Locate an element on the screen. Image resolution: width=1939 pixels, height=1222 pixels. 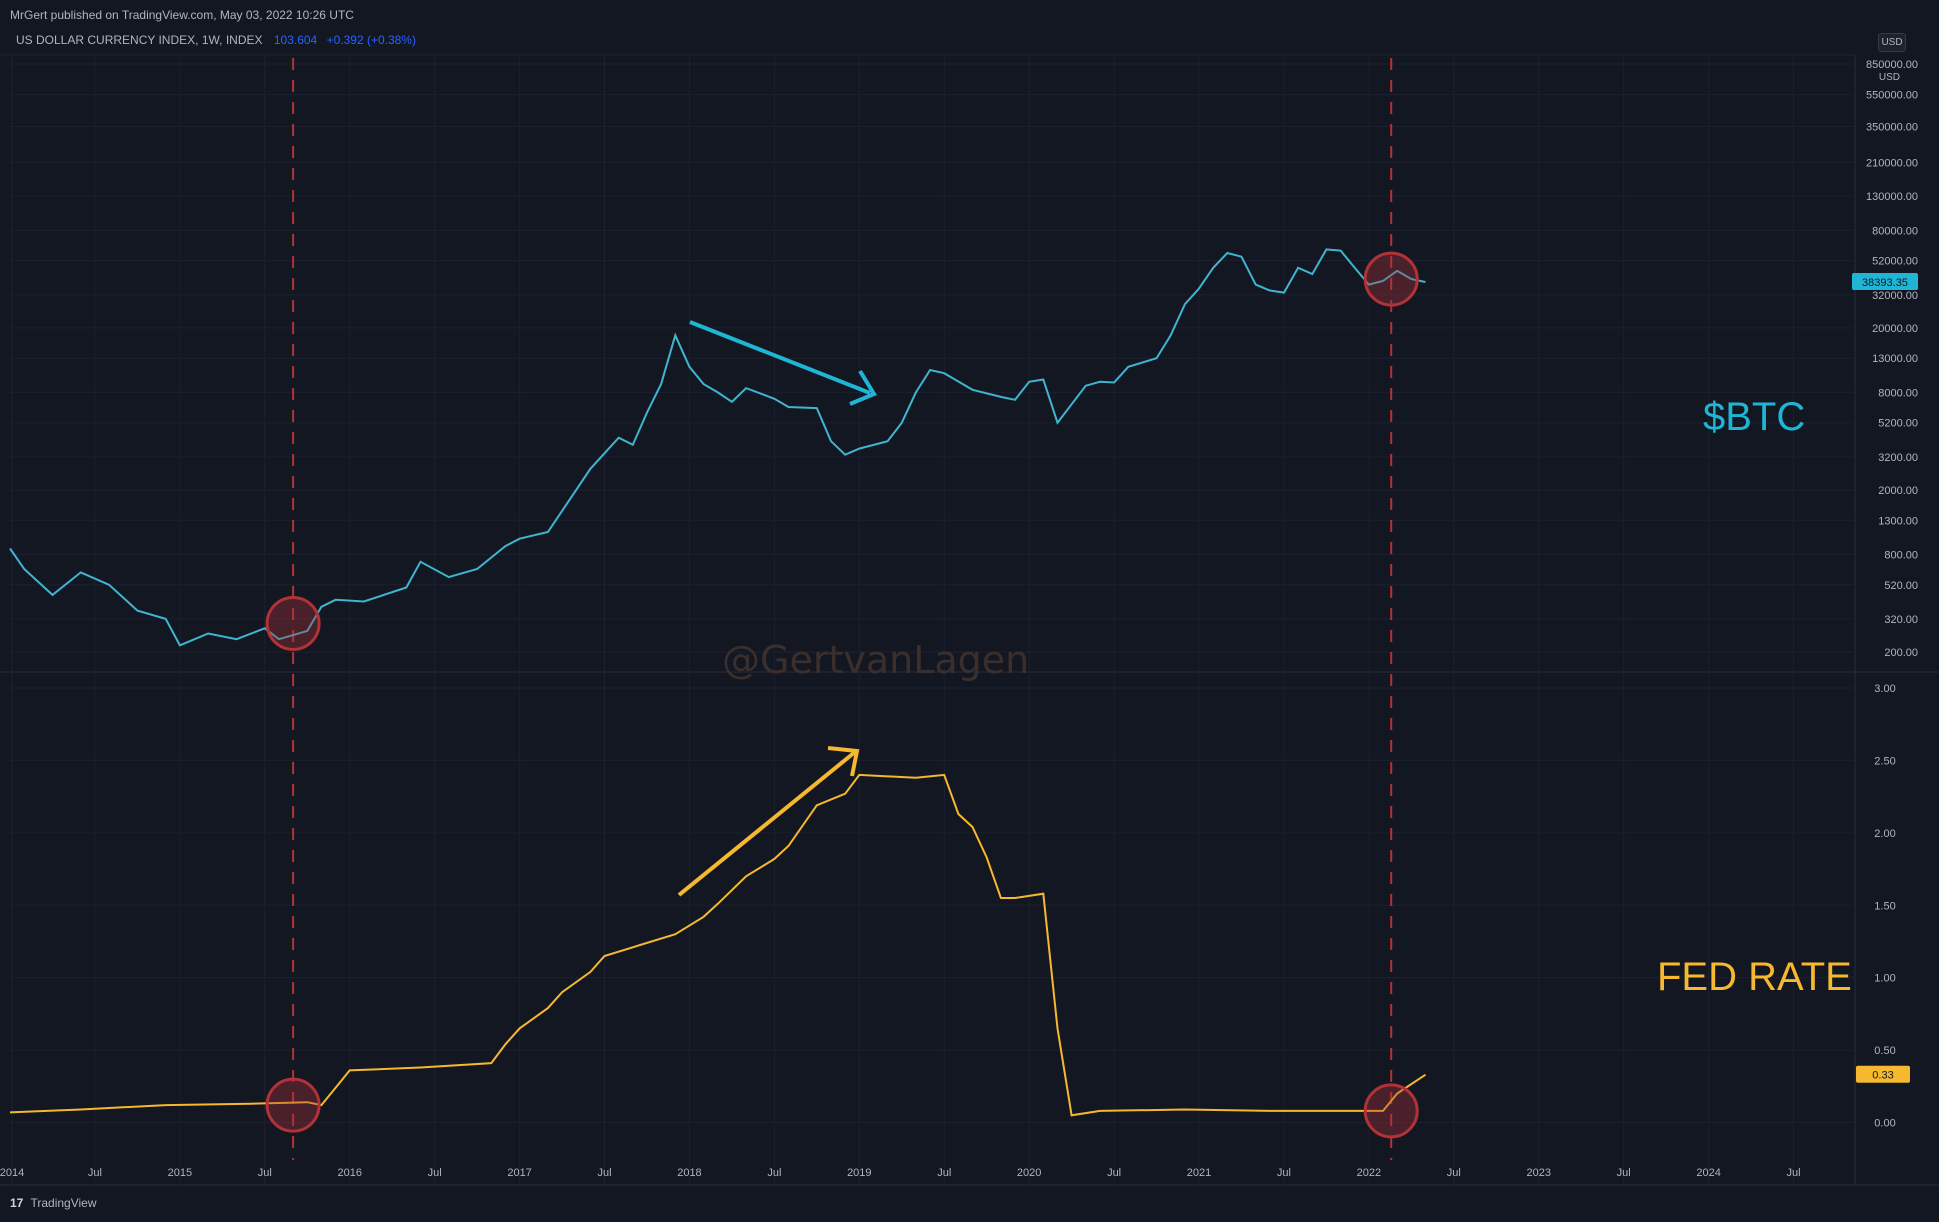
btc-tick-label: 20000.00 is located at coordinates (1895, 329).